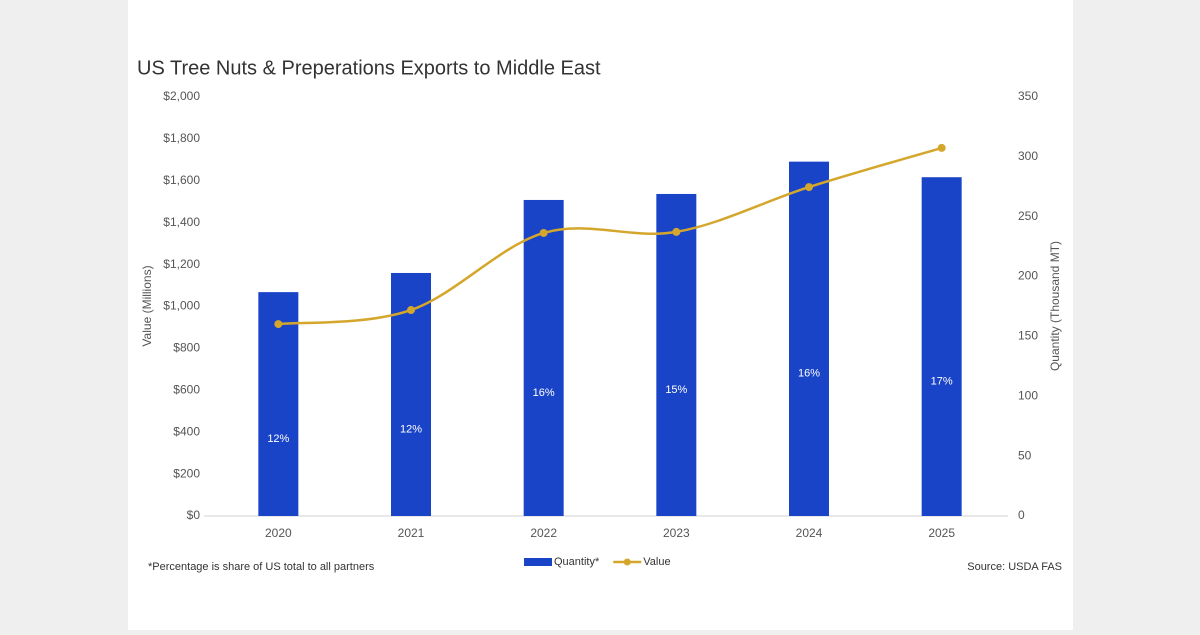 This screenshot has width=1200, height=635. What do you see at coordinates (411, 533) in the screenshot?
I see `x-tick-label: 2021` at bounding box center [411, 533].